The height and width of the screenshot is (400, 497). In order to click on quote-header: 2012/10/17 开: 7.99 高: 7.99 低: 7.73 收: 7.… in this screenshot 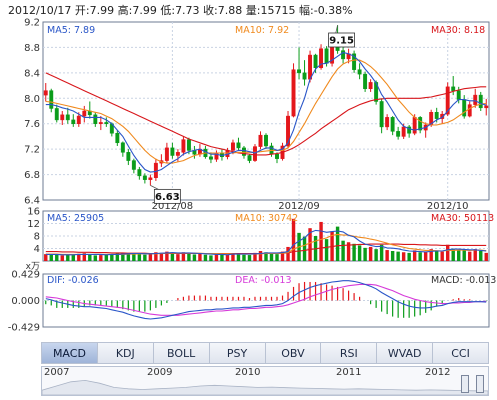, I will do `click(248, 10)`.